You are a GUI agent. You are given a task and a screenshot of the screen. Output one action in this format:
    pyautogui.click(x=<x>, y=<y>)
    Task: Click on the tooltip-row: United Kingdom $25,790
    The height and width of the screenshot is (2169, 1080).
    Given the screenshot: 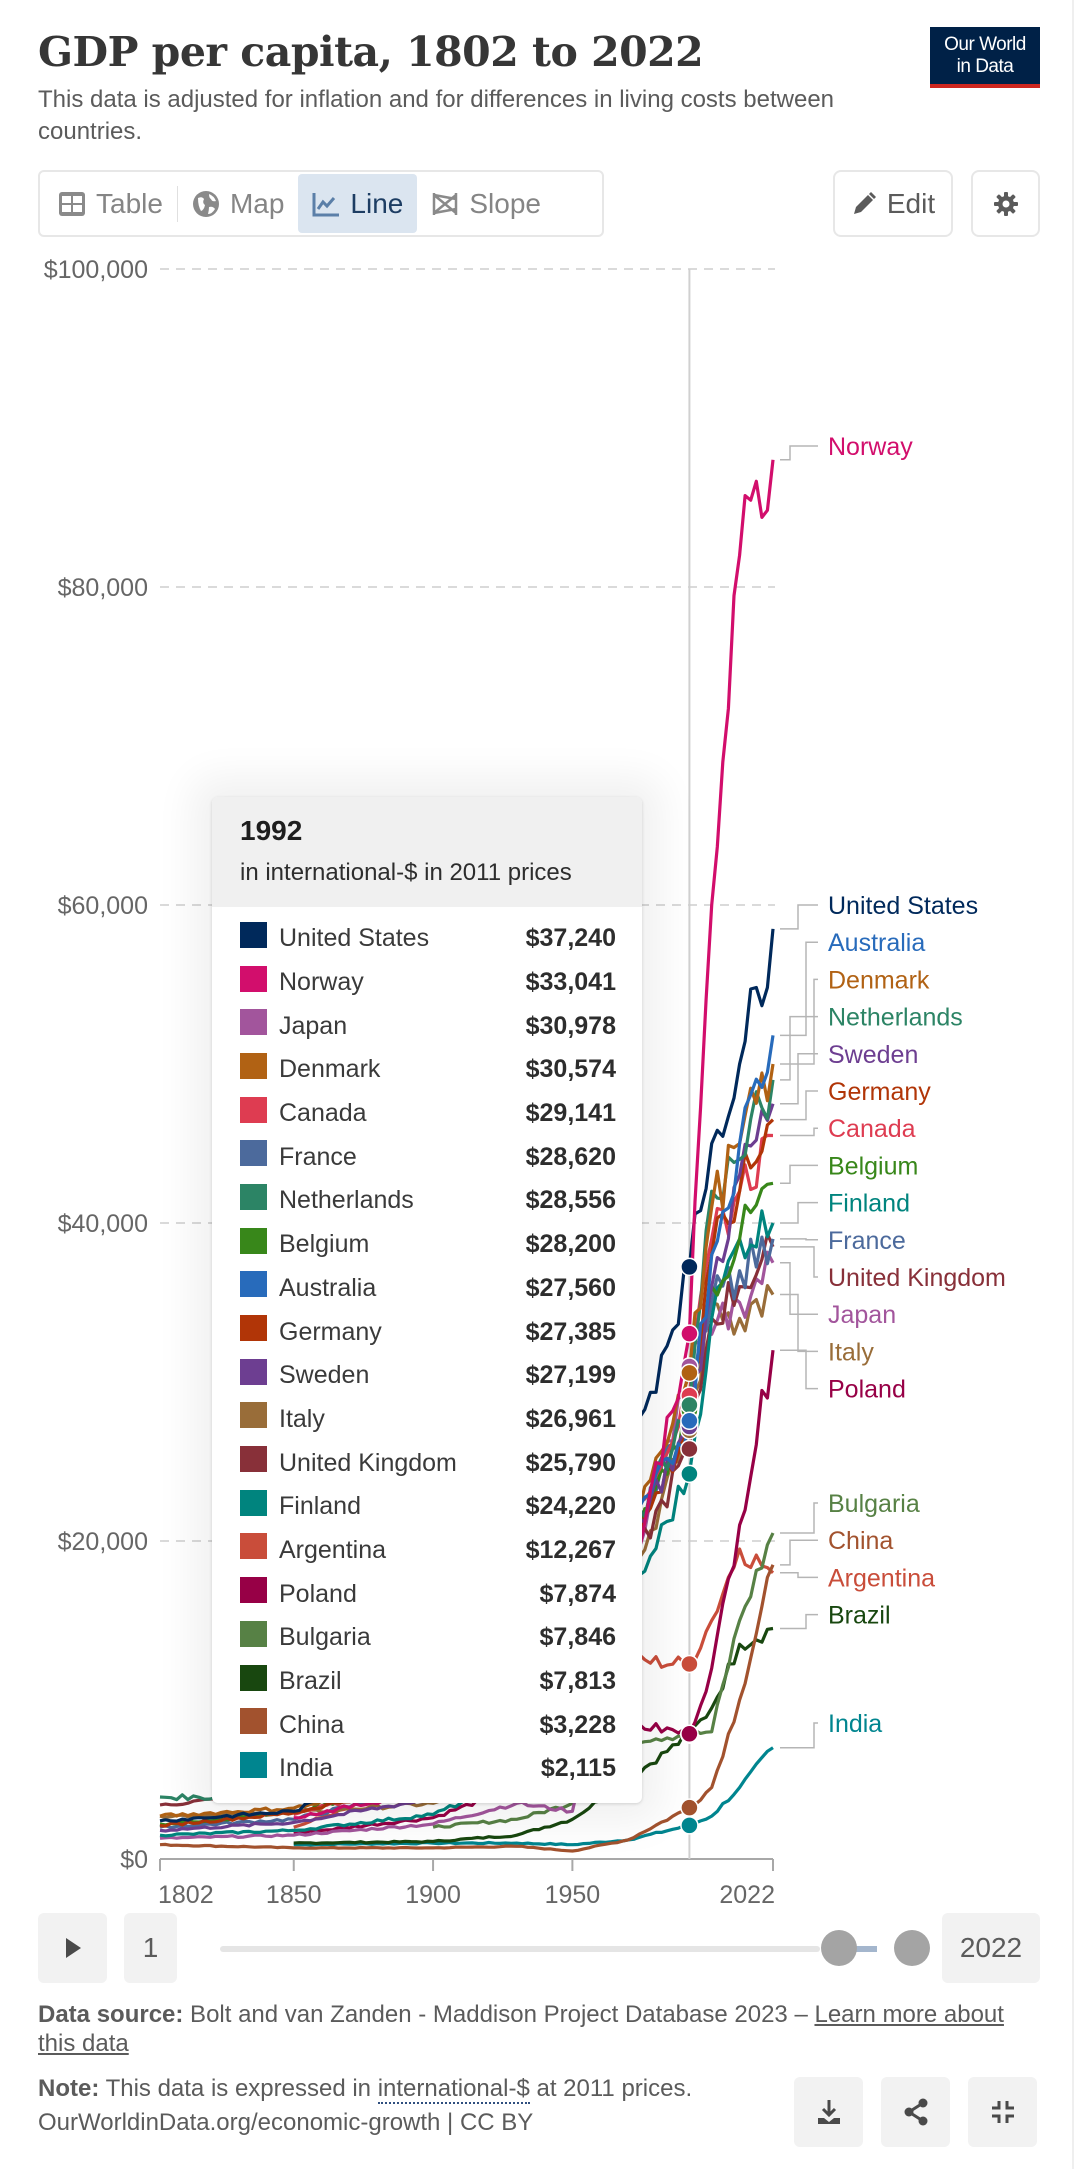 What is the action you would take?
    pyautogui.click(x=428, y=1463)
    